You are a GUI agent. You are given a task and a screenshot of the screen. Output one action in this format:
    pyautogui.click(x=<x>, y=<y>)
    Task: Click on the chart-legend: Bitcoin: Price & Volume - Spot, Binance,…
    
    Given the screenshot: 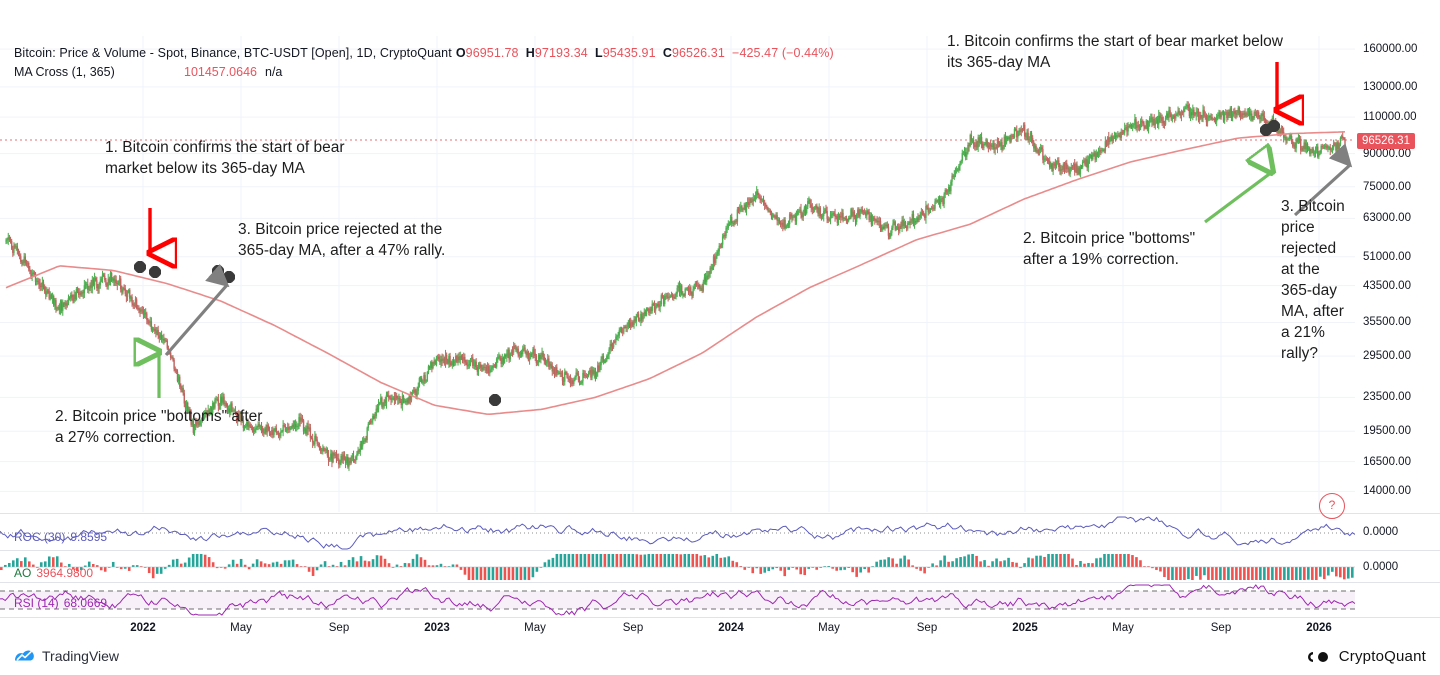 What is the action you would take?
    pyautogui.click(x=424, y=63)
    